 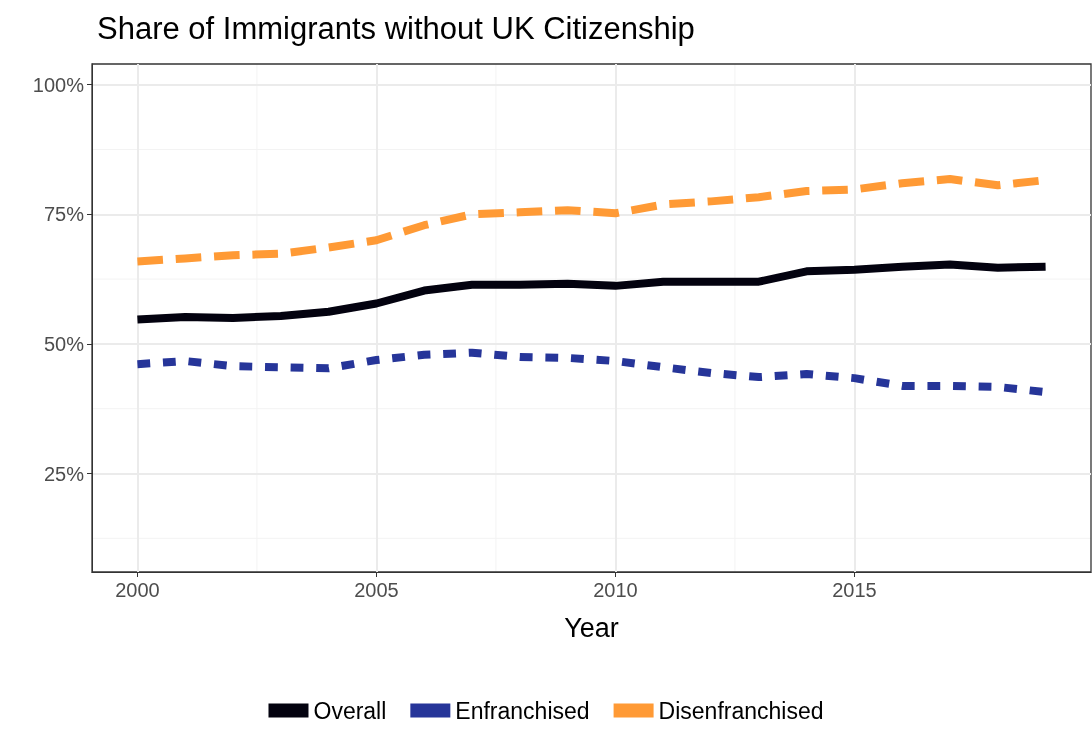 What do you see at coordinates (741, 710) in the screenshot?
I see `legend-label: Disenfranchised` at bounding box center [741, 710].